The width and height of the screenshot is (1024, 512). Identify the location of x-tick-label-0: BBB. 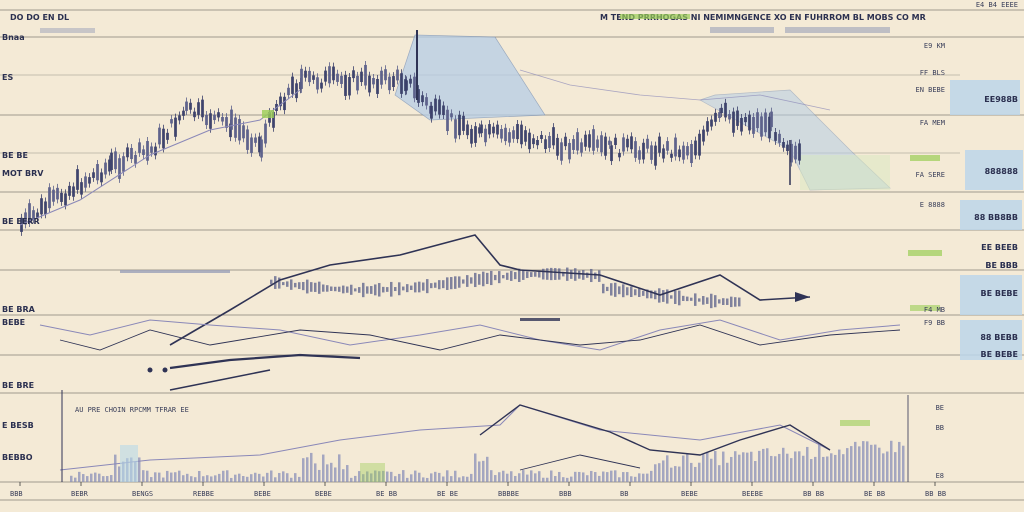
(16, 494).